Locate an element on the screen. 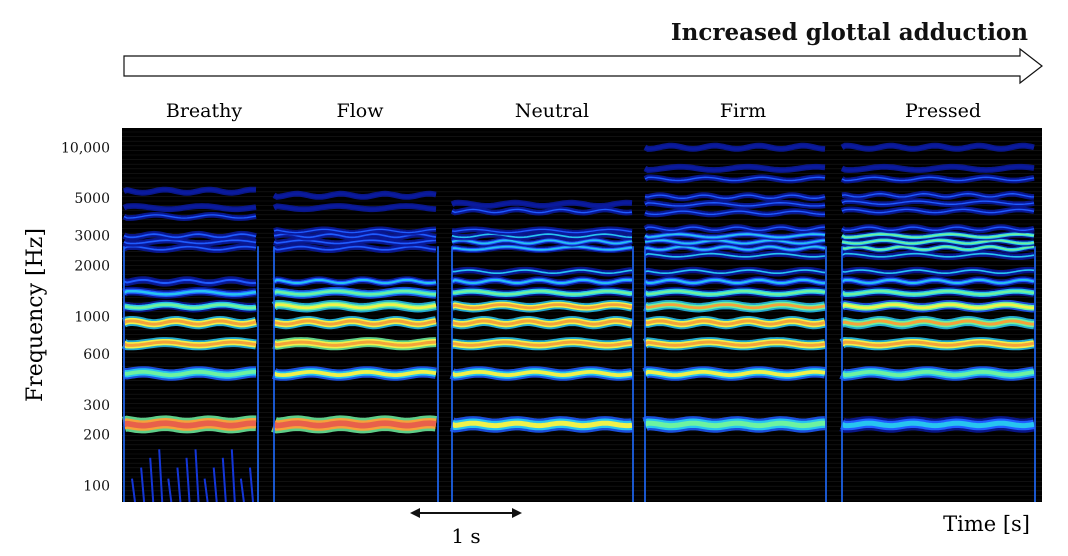 The image size is (1068, 556). adduction-arrow-shape is located at coordinates (583, 66).